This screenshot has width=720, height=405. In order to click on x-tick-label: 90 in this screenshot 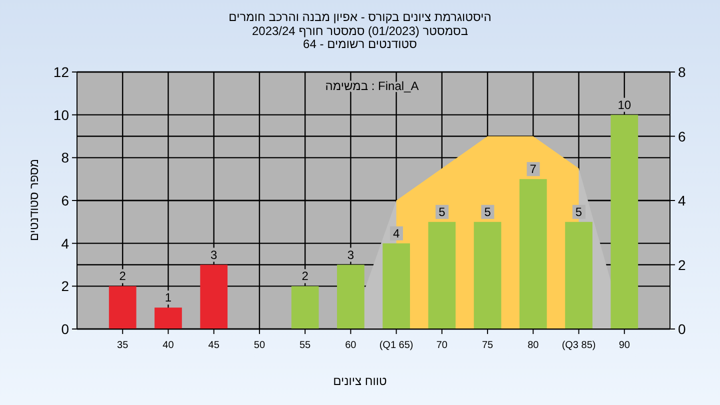, I will do `click(624, 345)`.